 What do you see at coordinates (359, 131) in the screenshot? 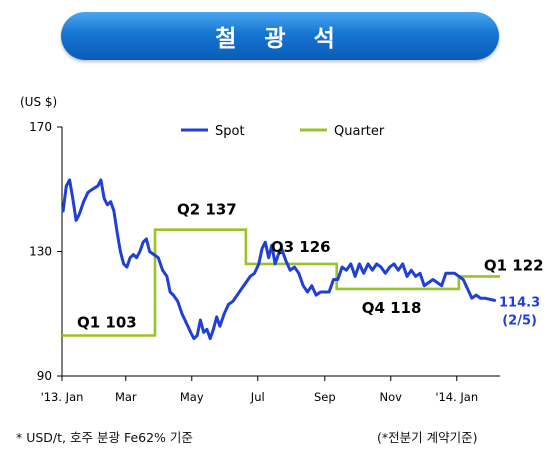
I see `legend-label-quarter: Quarter` at bounding box center [359, 131].